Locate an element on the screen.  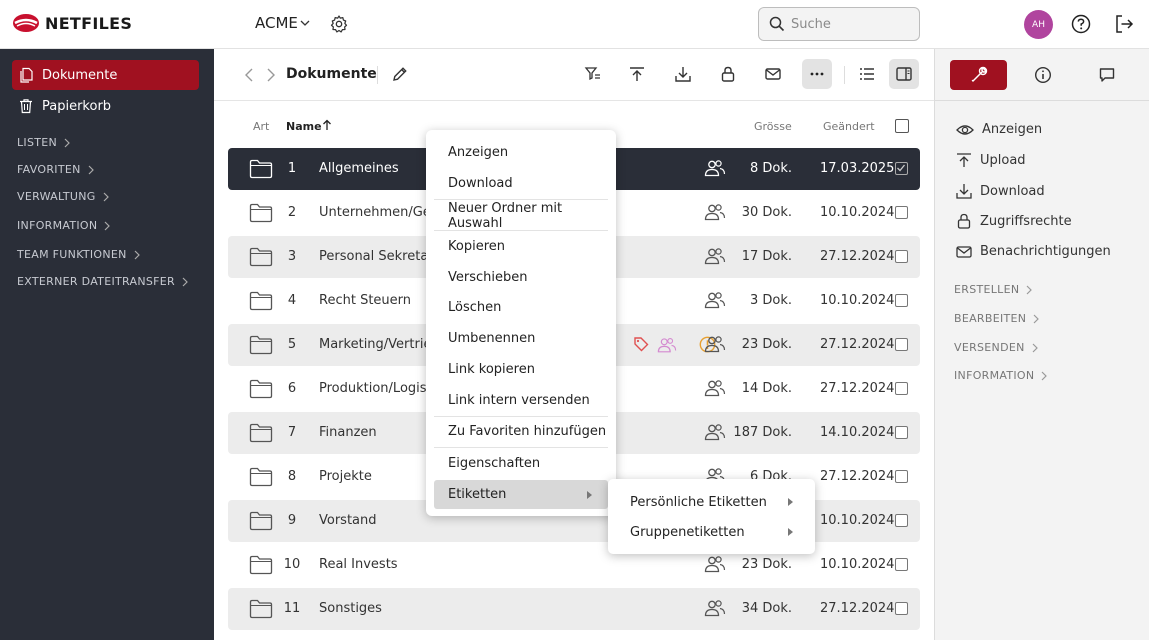
search-box is located at coordinates (839, 24).